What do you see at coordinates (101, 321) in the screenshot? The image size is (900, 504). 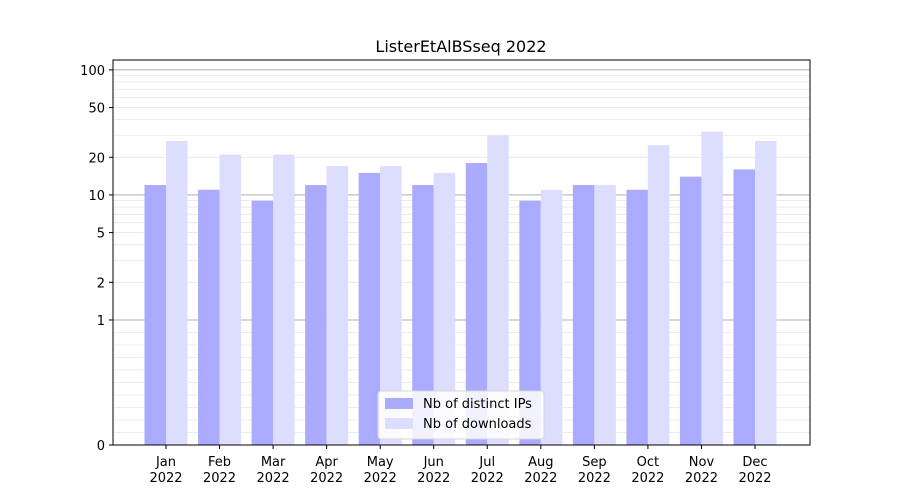 I see `y-tick-label: 1` at bounding box center [101, 321].